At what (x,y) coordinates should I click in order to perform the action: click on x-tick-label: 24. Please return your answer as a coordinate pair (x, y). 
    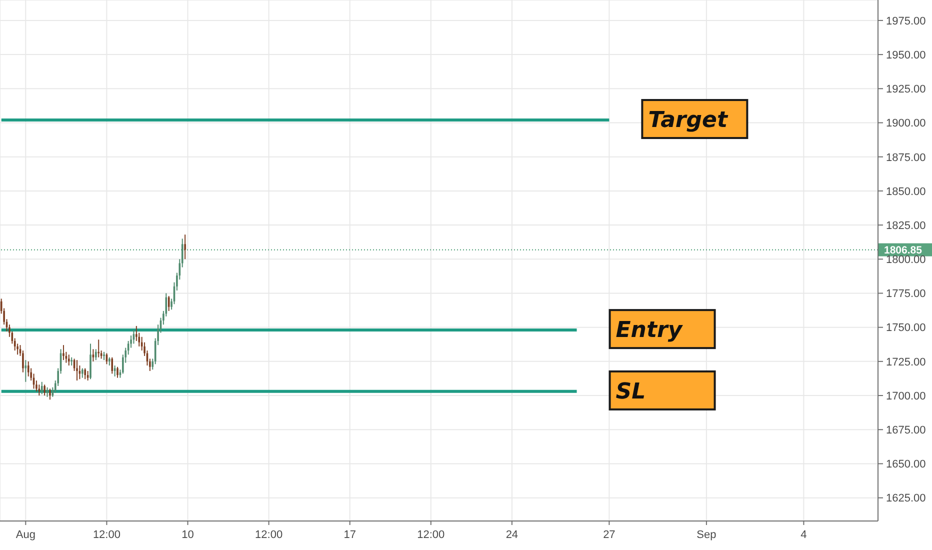
    Looking at the image, I should click on (512, 534).